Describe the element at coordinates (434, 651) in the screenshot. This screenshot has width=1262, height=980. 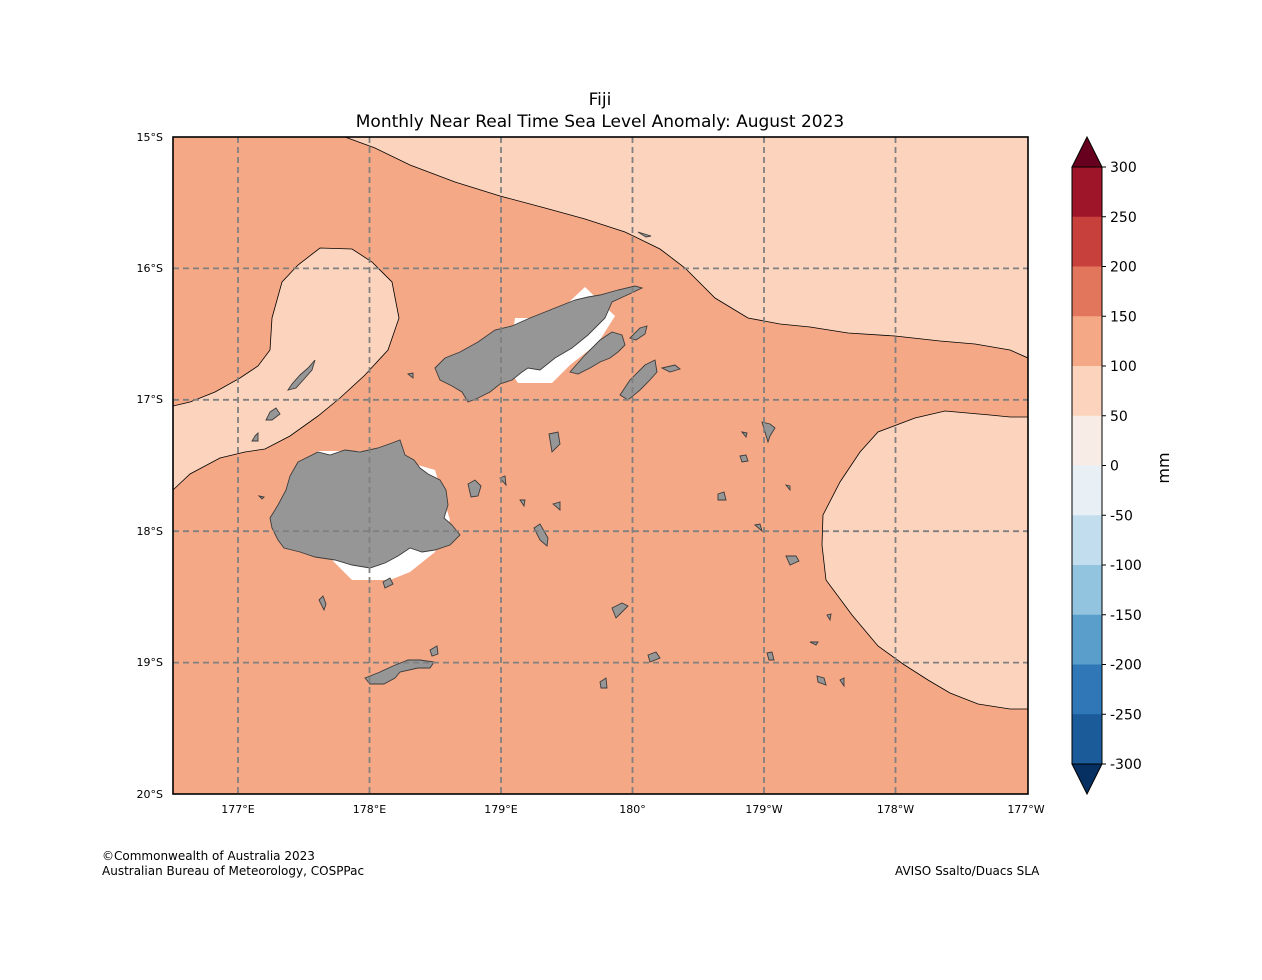
I see `ono-island` at that location.